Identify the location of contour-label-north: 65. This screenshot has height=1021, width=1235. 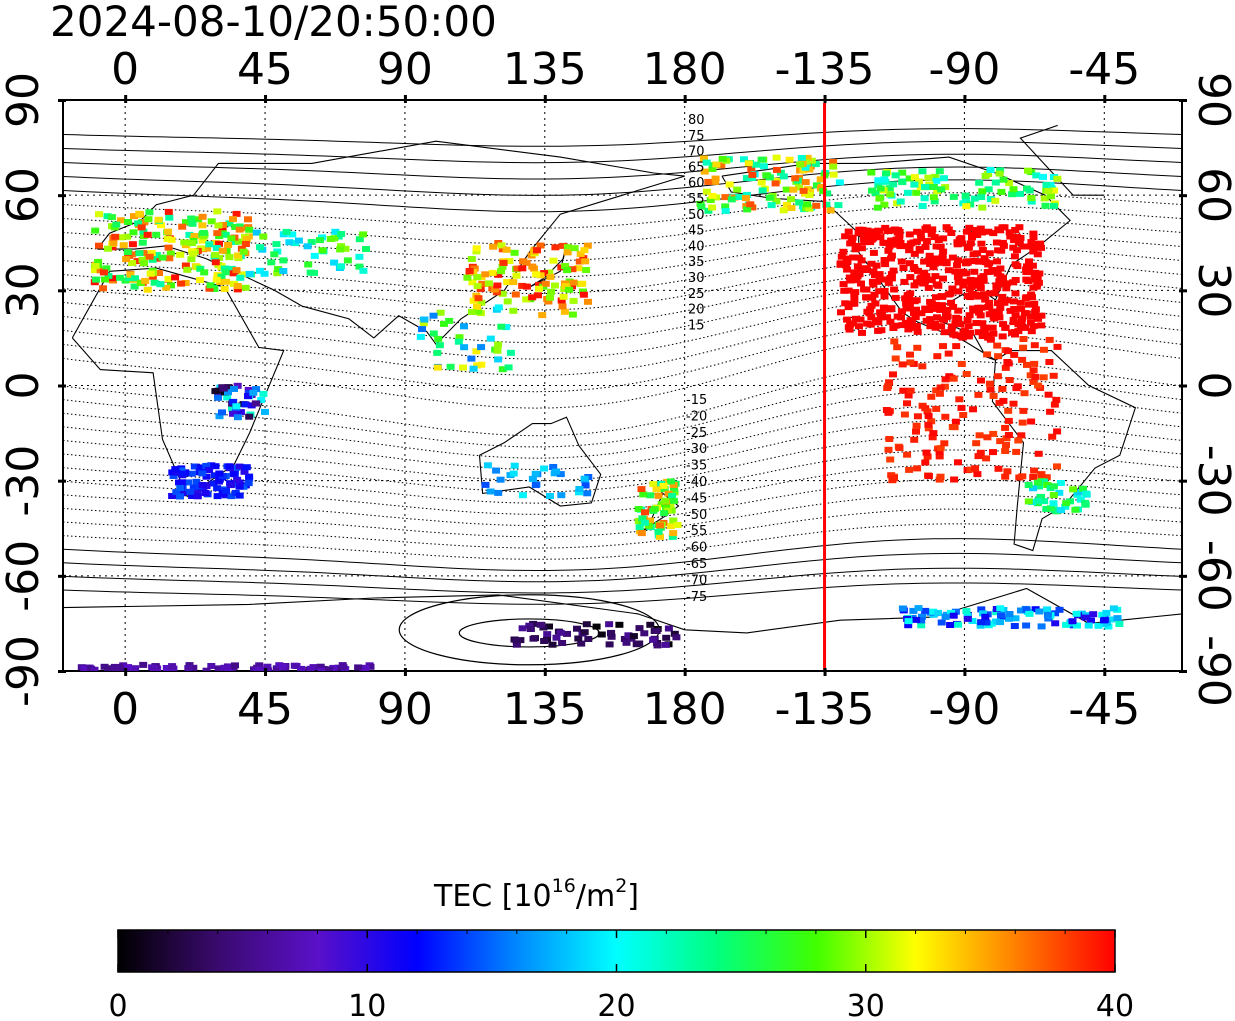
(696, 167).